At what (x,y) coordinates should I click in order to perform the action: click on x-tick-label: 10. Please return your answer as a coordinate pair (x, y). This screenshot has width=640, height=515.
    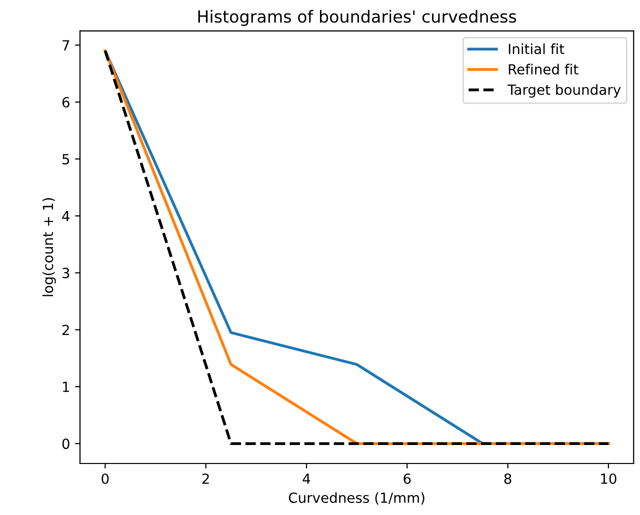
    Looking at the image, I should click on (608, 478).